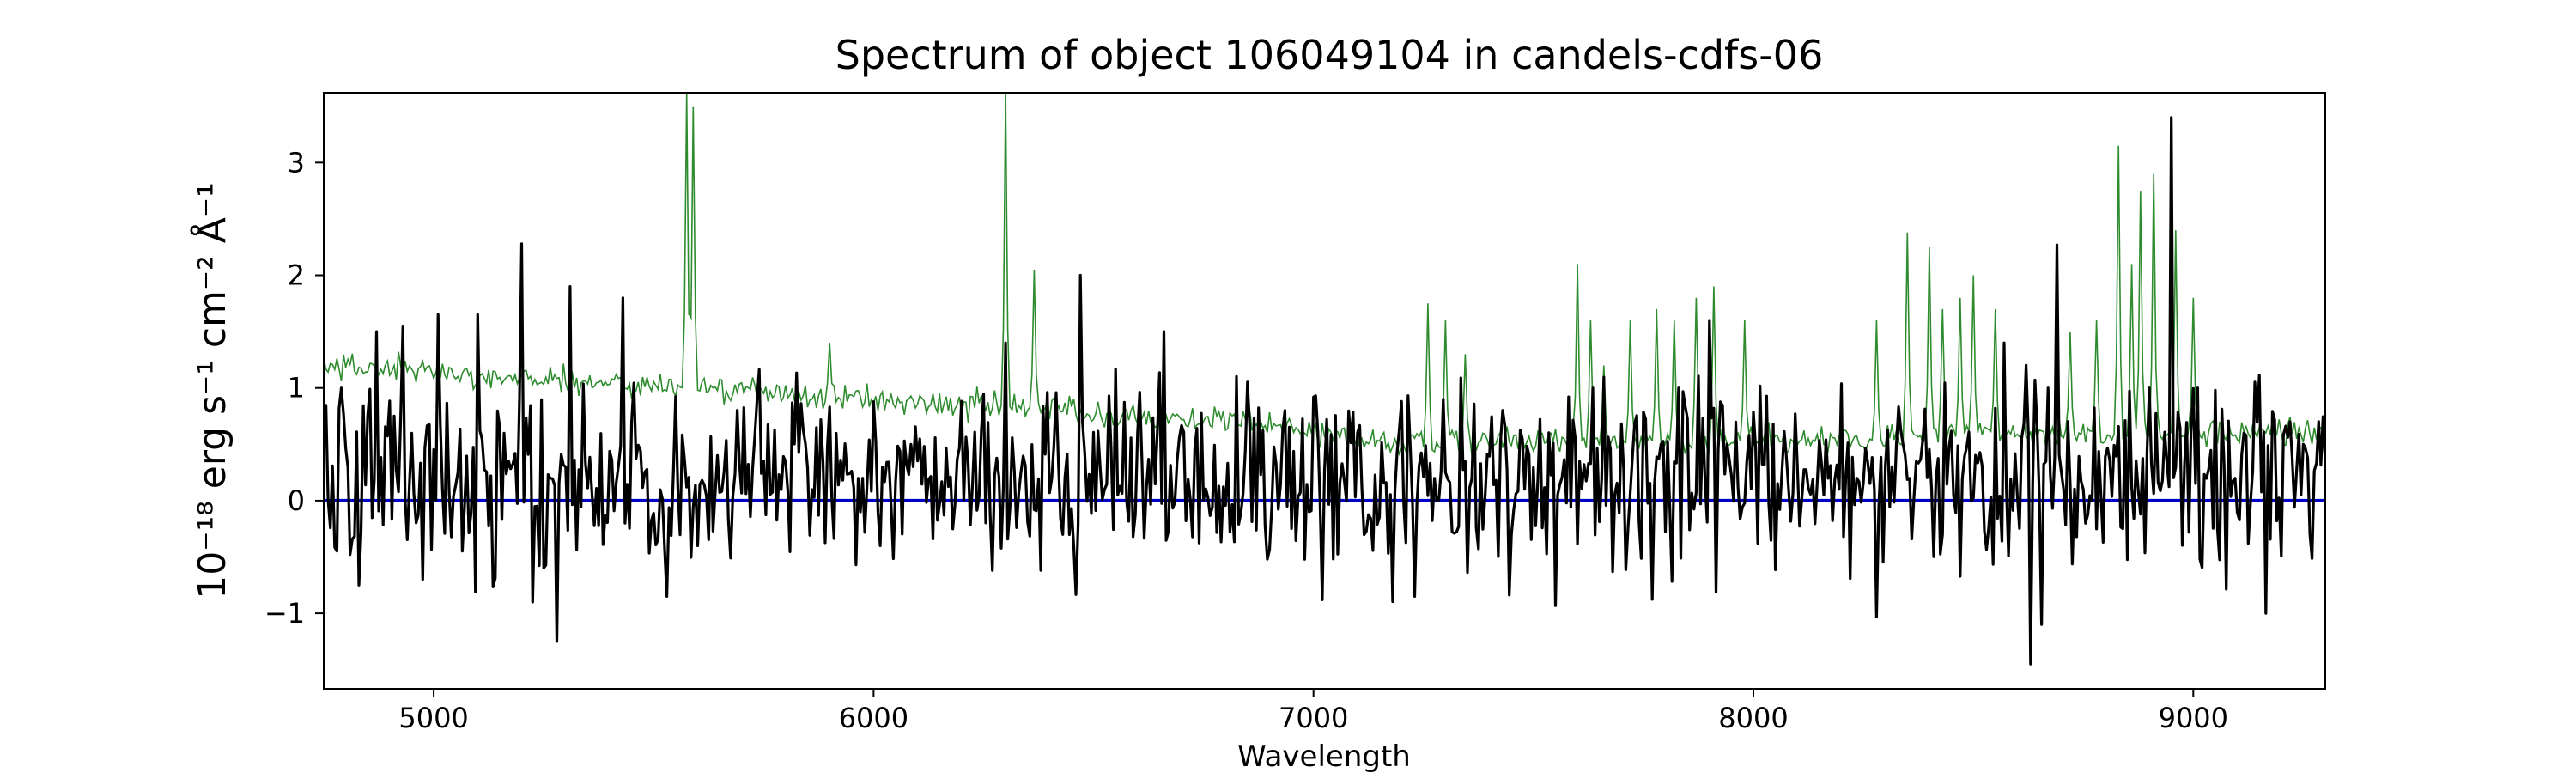 The width and height of the screenshot is (2576, 773). I want to click on y-tick-label: 3, so click(296, 162).